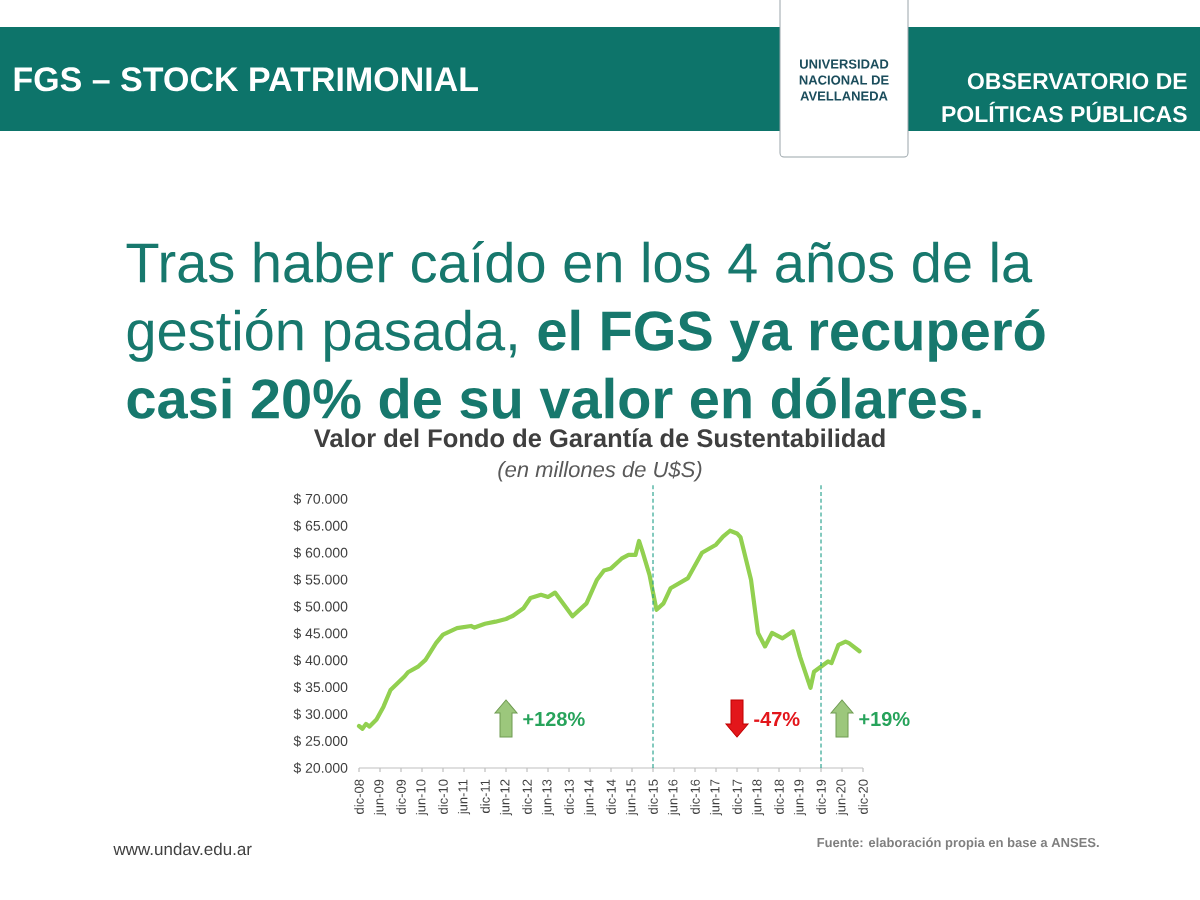  Describe the element at coordinates (320, 526) in the screenshot. I see `y-tick-label: $ 65.000` at that location.